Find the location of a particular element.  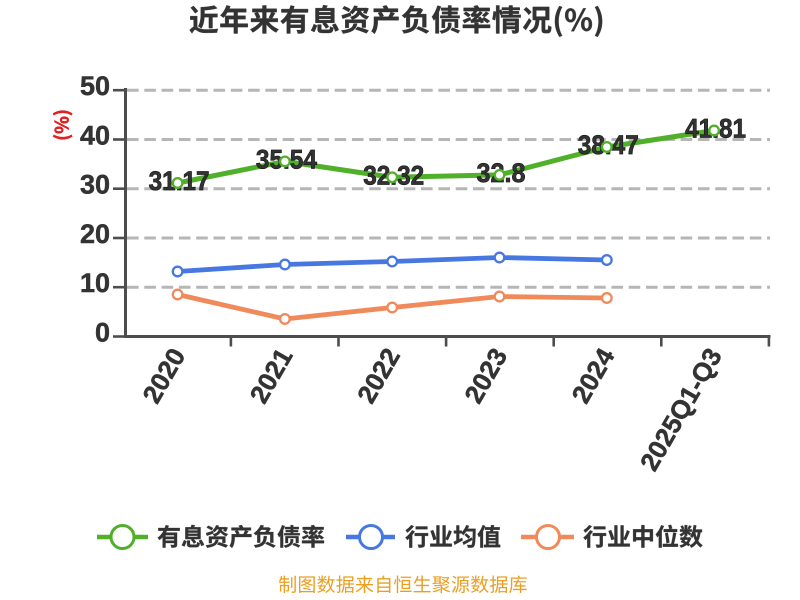

svg-text: 50 is located at coordinates (95, 86).